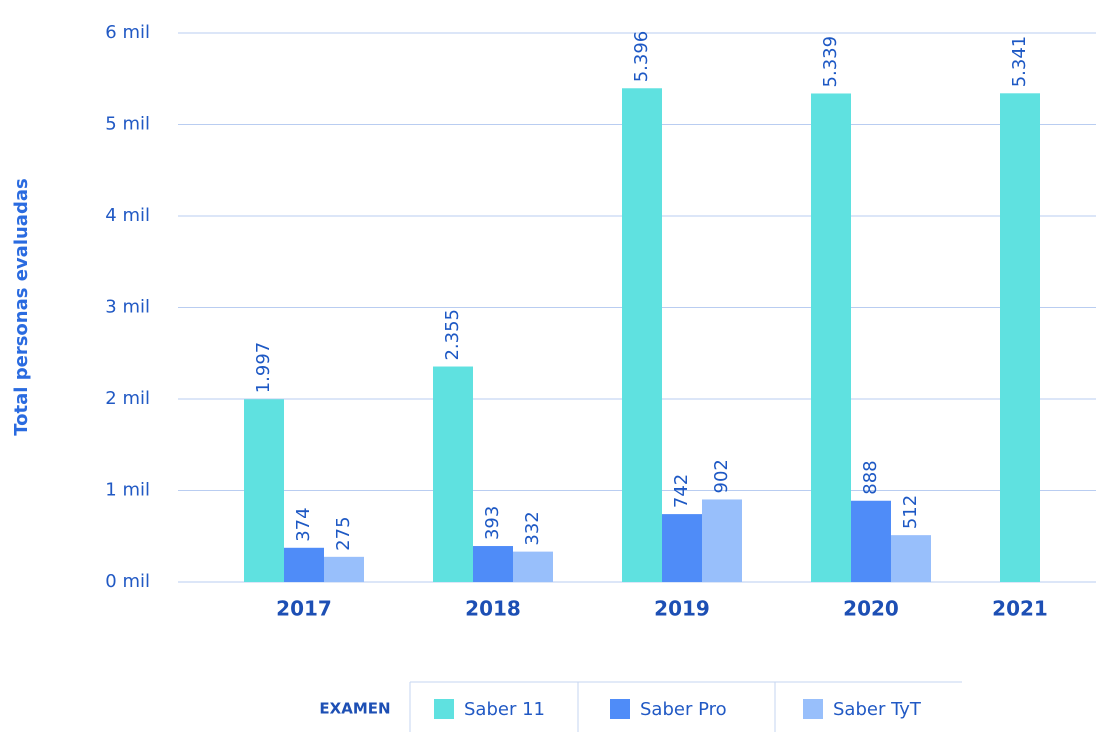 Image resolution: width=1099 pixels, height=732 pixels. I want to click on value-label: 742, so click(681, 491).